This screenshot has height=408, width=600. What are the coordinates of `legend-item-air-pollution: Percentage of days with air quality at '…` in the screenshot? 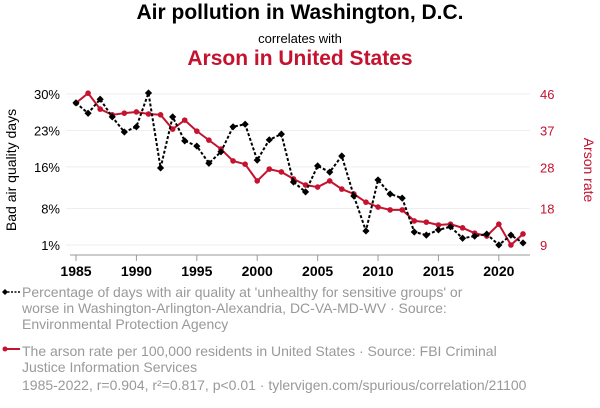 It's located at (262, 308).